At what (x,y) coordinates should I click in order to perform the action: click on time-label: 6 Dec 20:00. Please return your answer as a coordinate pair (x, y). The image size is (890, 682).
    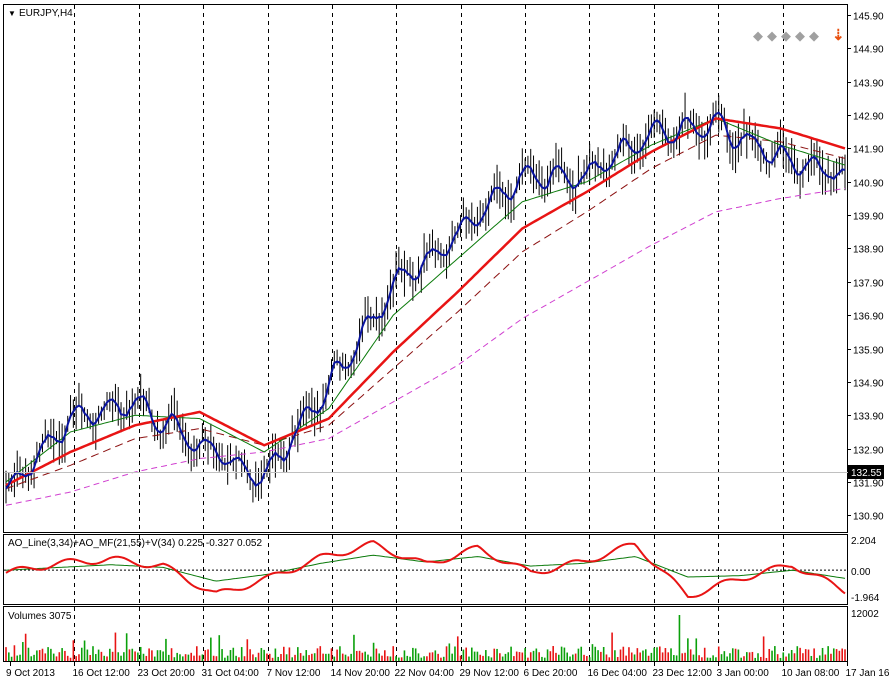
    Looking at the image, I should click on (551, 673).